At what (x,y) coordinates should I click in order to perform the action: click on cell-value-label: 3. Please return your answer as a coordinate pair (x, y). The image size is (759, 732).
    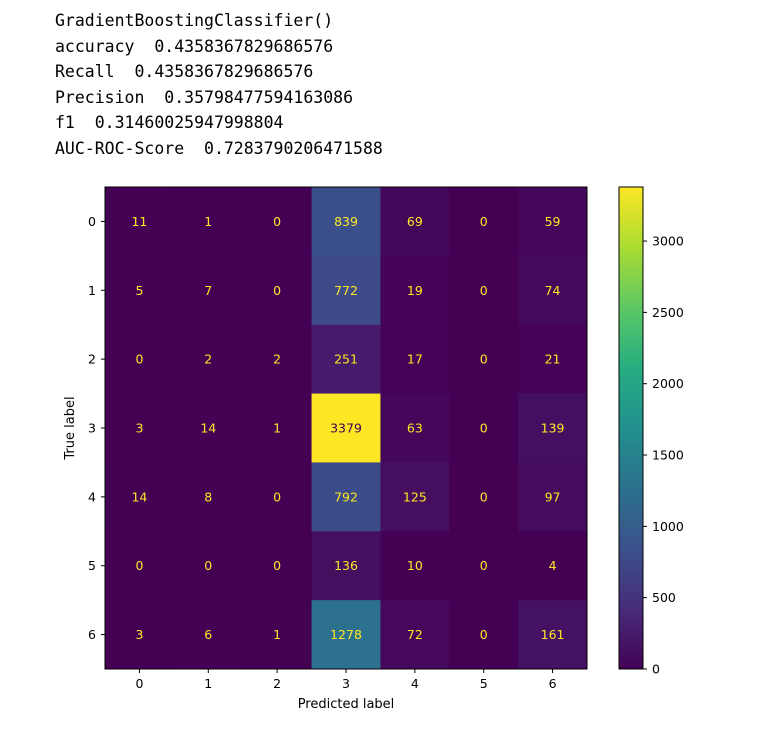
    Looking at the image, I should click on (139, 634).